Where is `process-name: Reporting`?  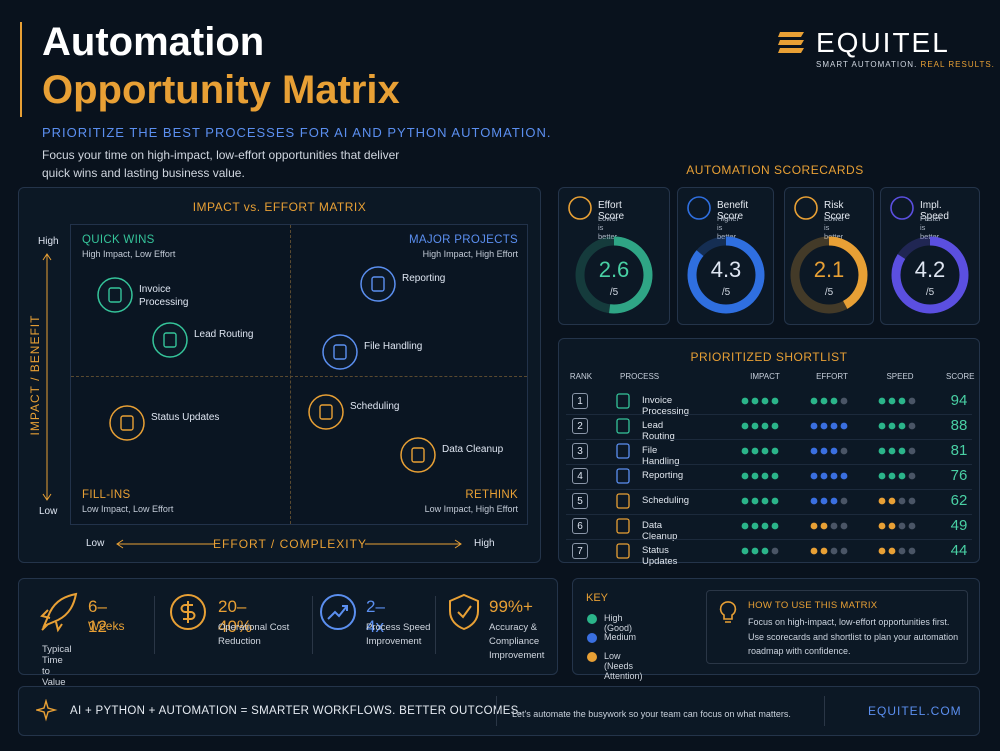 process-name: Reporting is located at coordinates (663, 475).